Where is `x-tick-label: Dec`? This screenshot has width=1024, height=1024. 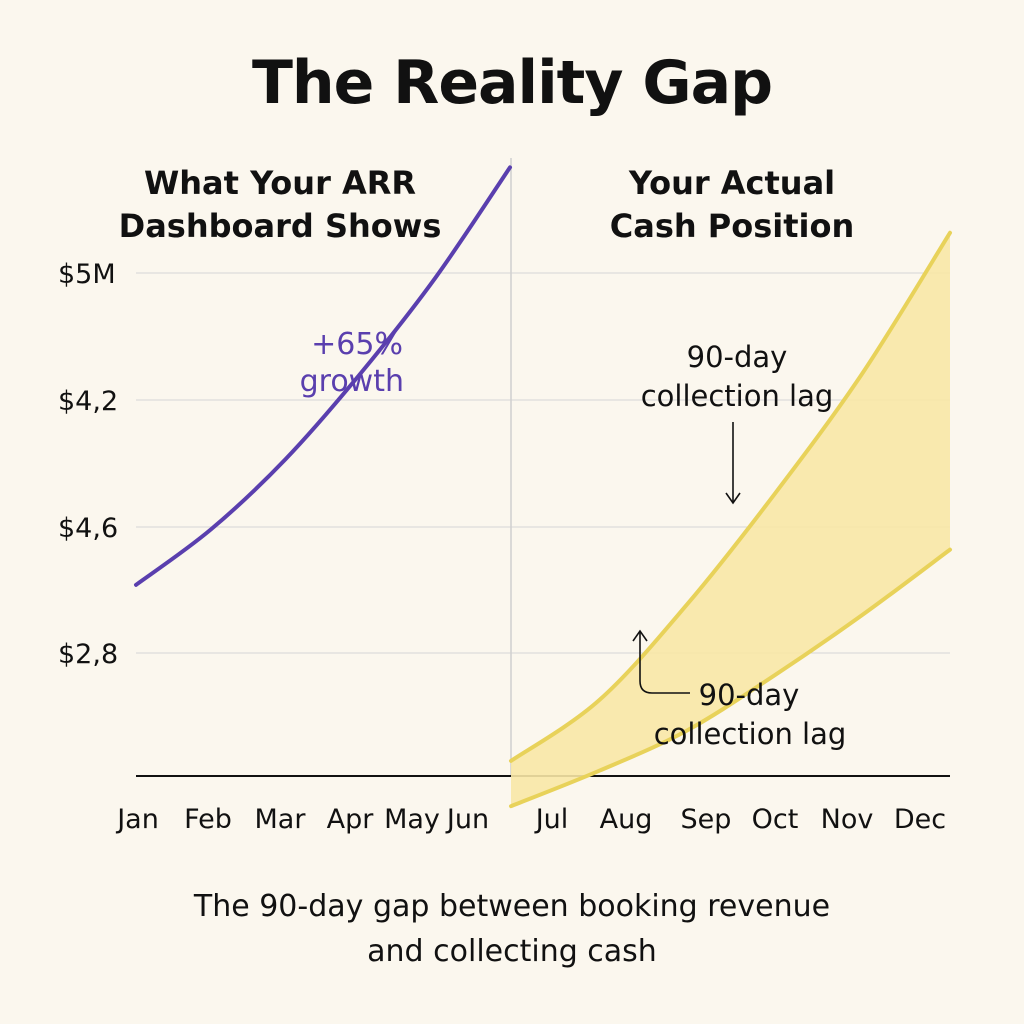
x-tick-label: Dec is located at coordinates (920, 819).